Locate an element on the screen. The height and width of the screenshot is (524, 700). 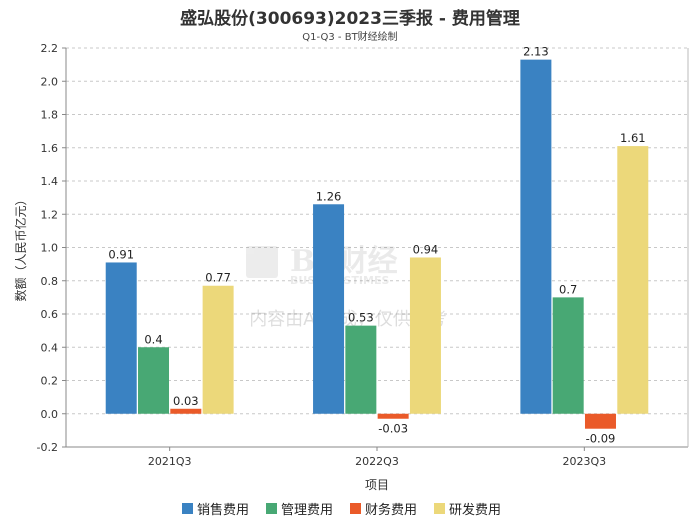
data-label: 1.61 is located at coordinates (633, 138).